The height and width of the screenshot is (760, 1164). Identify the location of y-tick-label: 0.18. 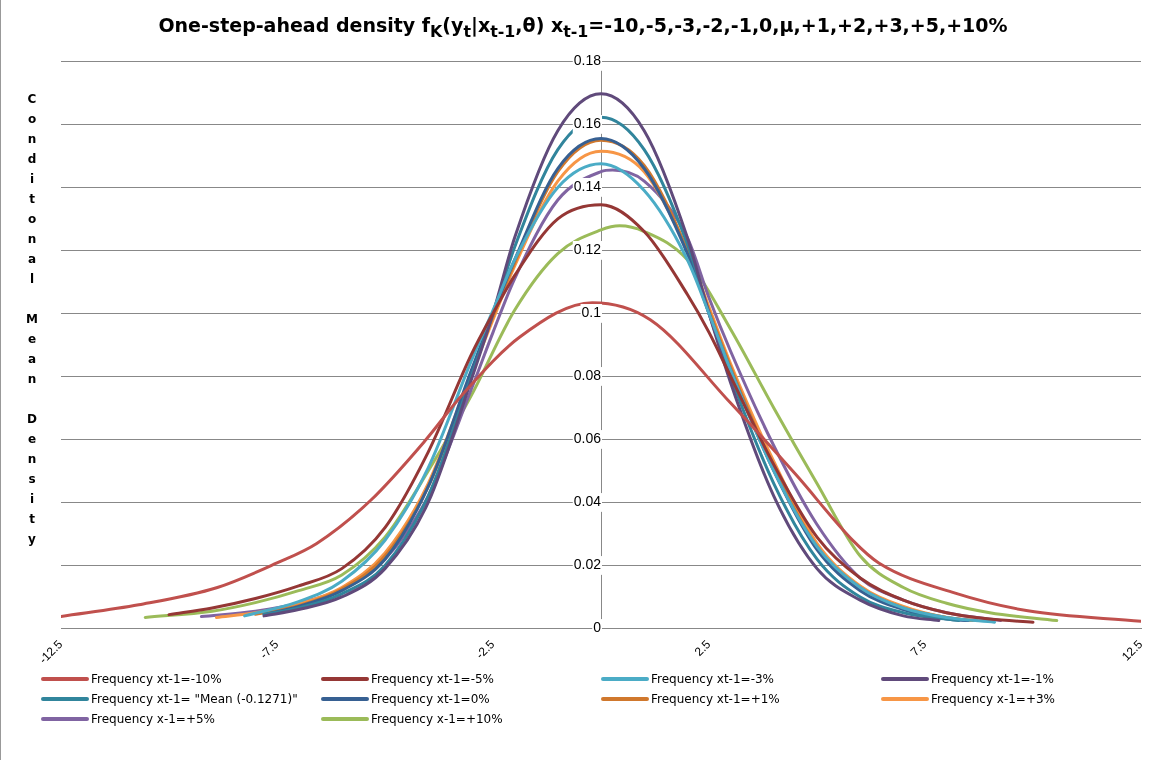
(587, 60).